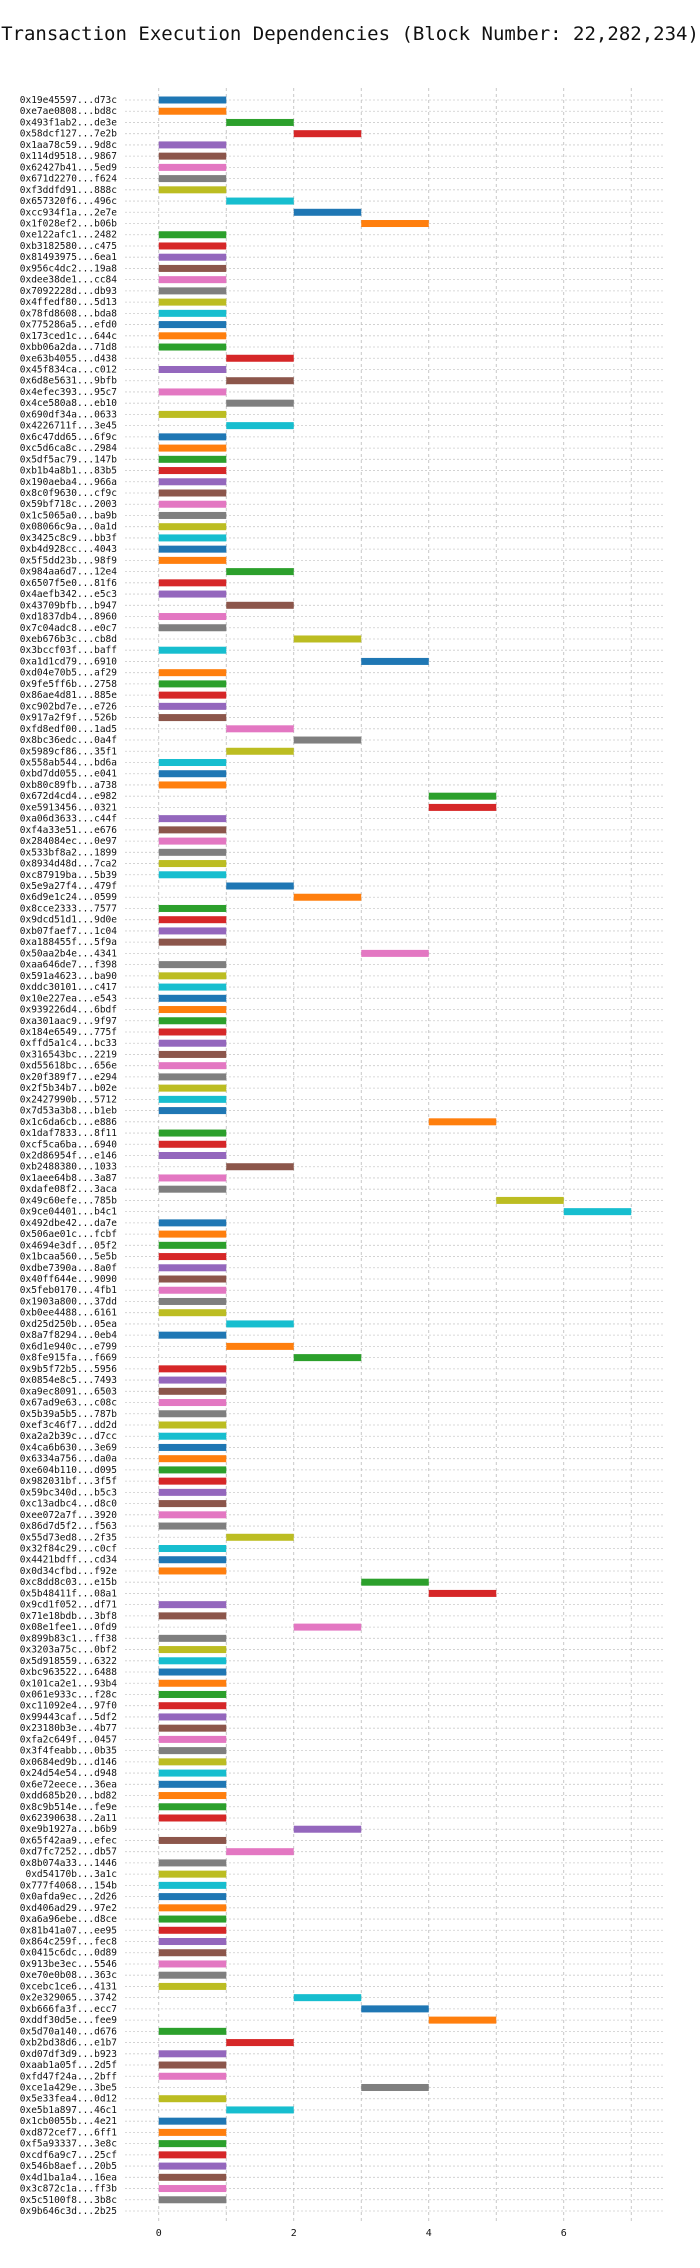 The width and height of the screenshot is (700, 2268). Describe the element at coordinates (69, 1627) in the screenshot. I see `tx-label: 0x08e1fee1...0fd9` at that location.